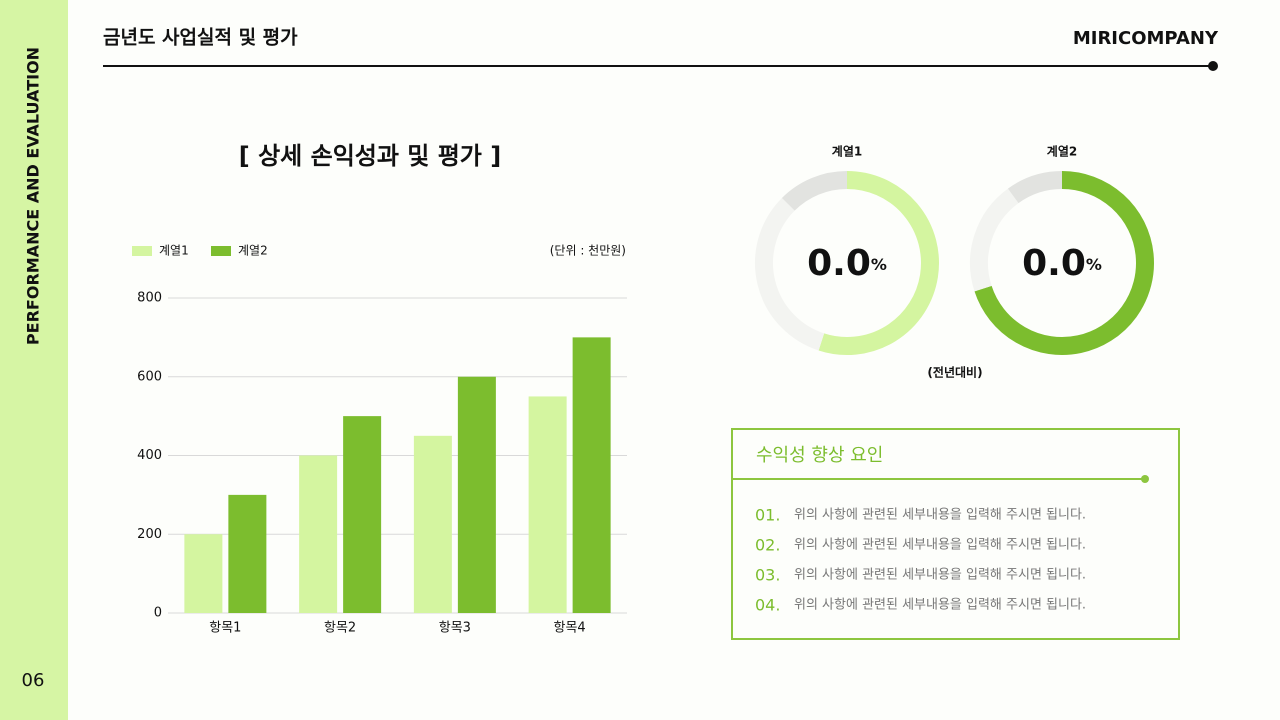 This screenshot has height=720, width=1280. What do you see at coordinates (955, 534) in the screenshot?
I see `factors-box` at bounding box center [955, 534].